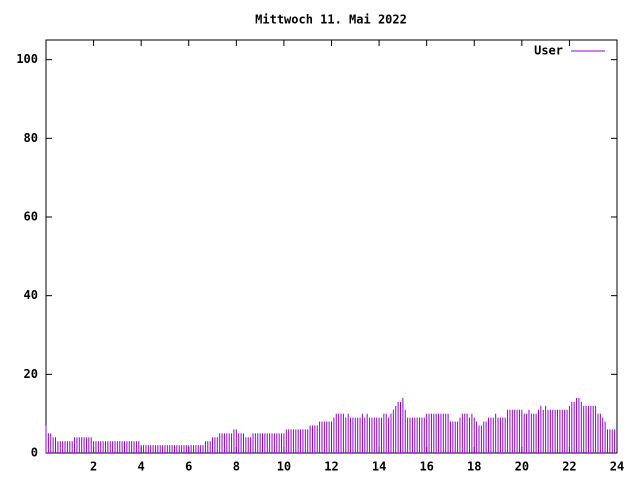  I want to click on x-tick-label: 4, so click(141, 467).